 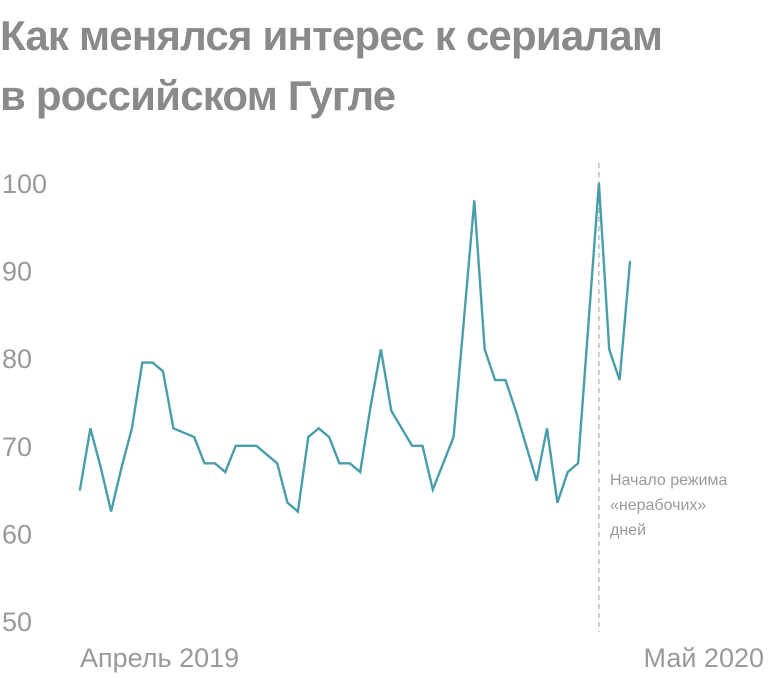 What do you see at coordinates (159, 658) in the screenshot?
I see `x-tick-label-start: Апрель 2019` at bounding box center [159, 658].